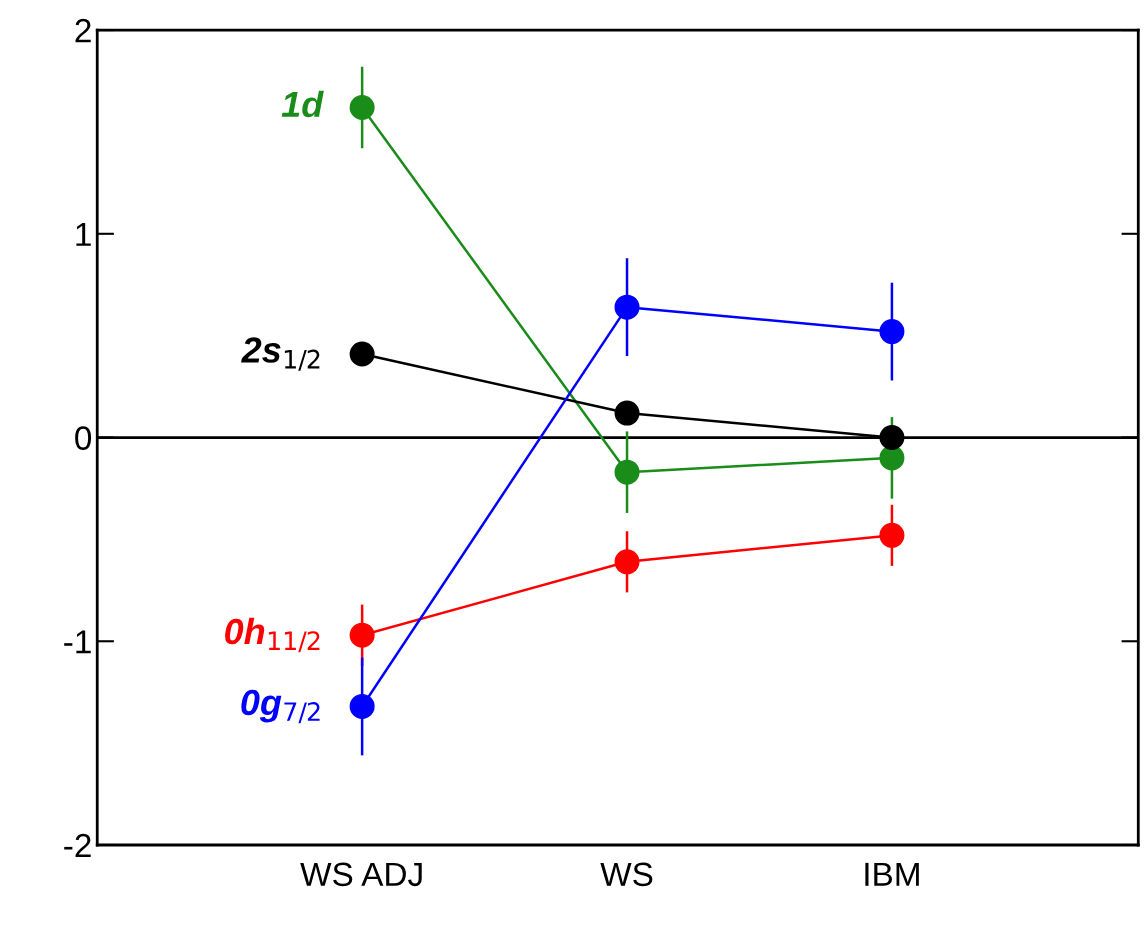  What do you see at coordinates (77, 642) in the screenshot?
I see `y-tick-label: -1` at bounding box center [77, 642].